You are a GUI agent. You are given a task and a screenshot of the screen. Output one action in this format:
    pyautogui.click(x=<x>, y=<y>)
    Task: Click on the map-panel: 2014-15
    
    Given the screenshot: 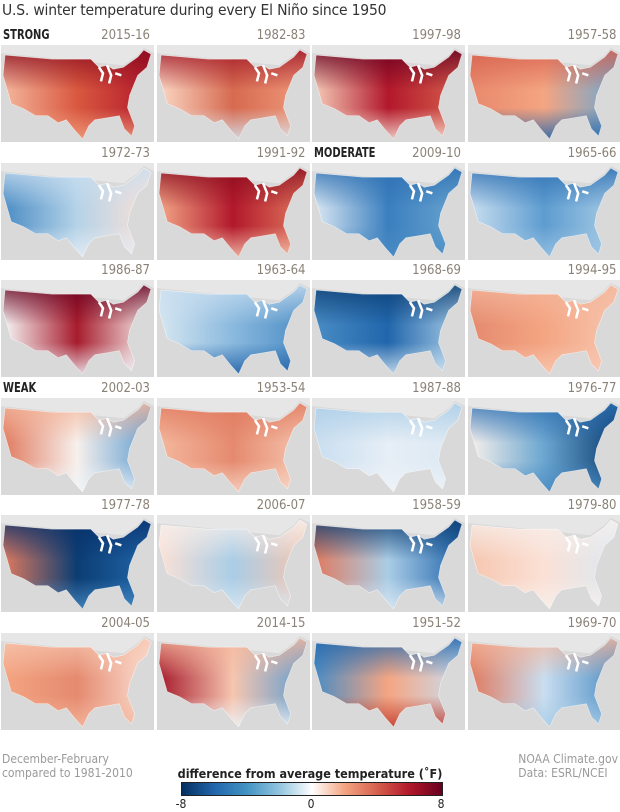 What is the action you would take?
    pyautogui.click(x=233, y=673)
    